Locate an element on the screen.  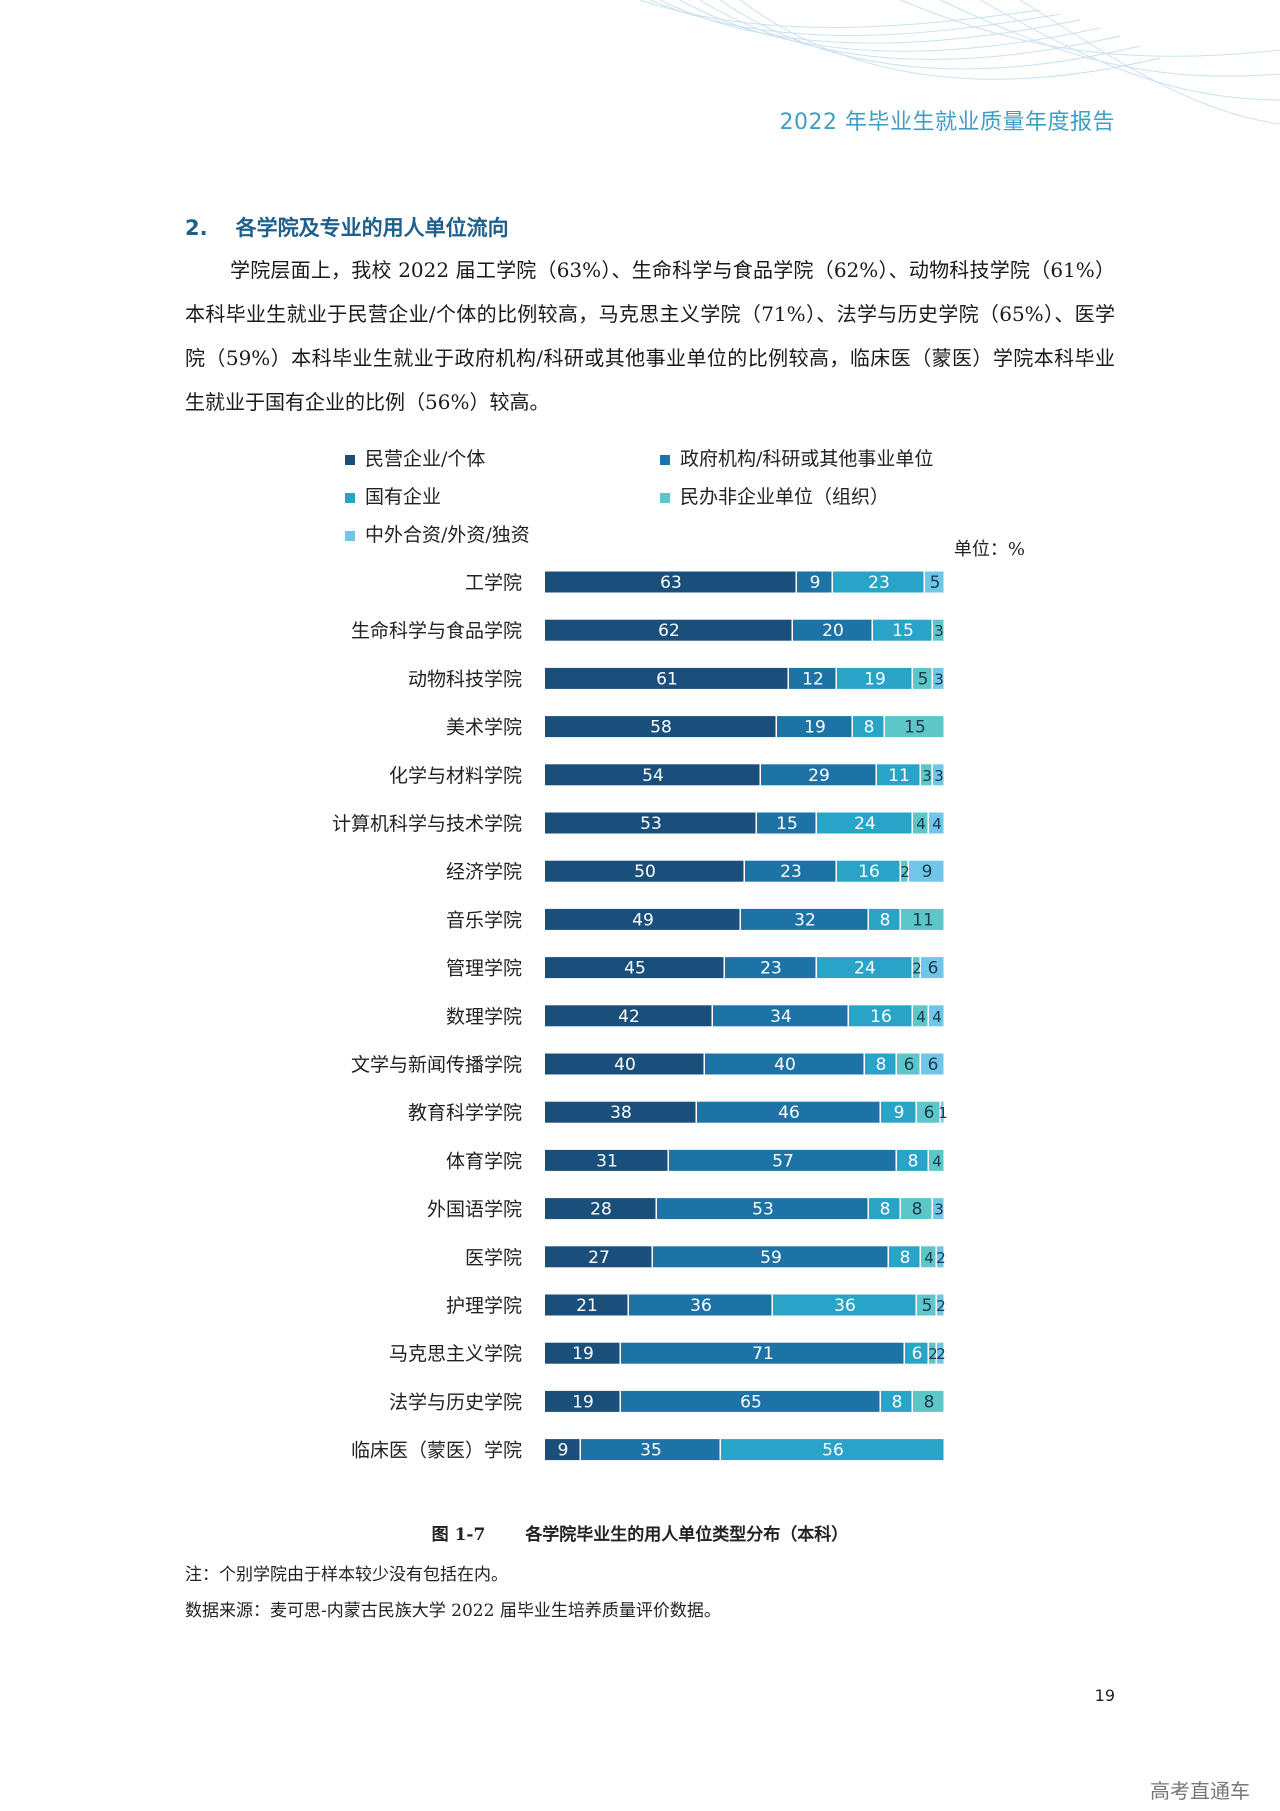
bar-value-label: 42 is located at coordinates (629, 1017).